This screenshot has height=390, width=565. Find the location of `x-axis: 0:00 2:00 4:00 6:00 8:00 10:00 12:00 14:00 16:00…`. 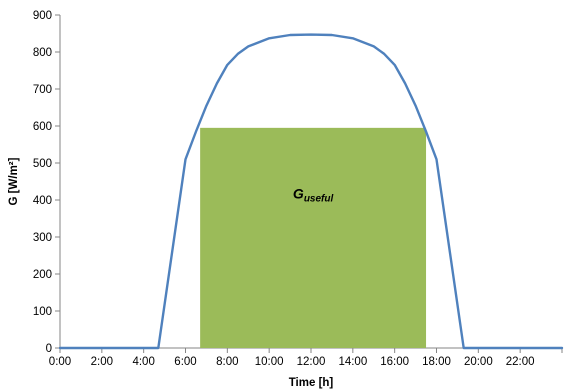

x-axis: 0:00 2:00 4:00 6:00 8:00 10:00 12:00 14:00 16:00… is located at coordinates (306, 357).